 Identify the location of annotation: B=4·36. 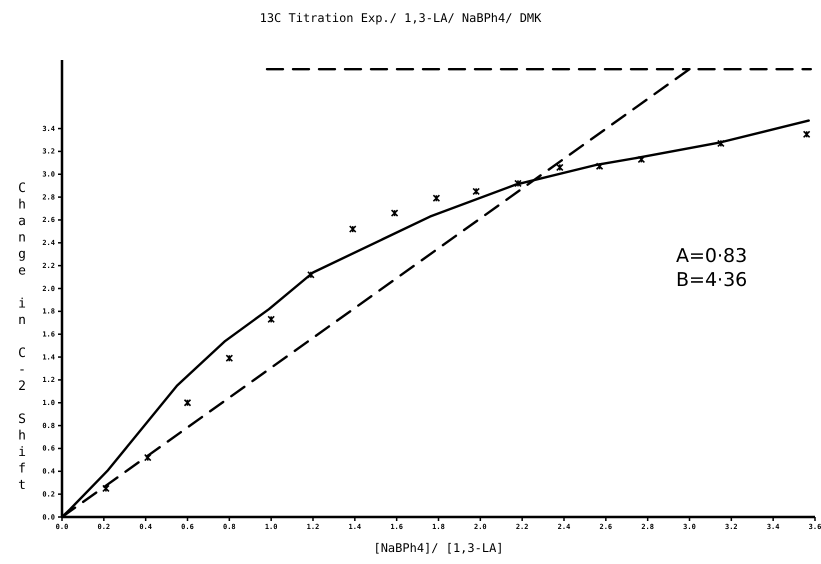
(712, 280).